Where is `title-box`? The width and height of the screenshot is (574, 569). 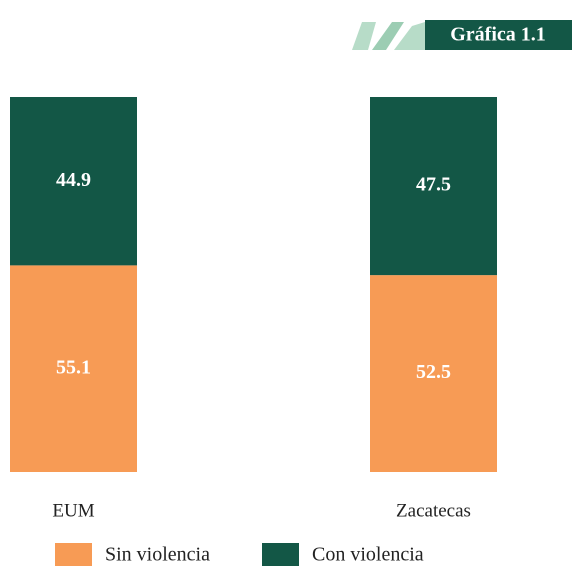 title-box is located at coordinates (498, 35).